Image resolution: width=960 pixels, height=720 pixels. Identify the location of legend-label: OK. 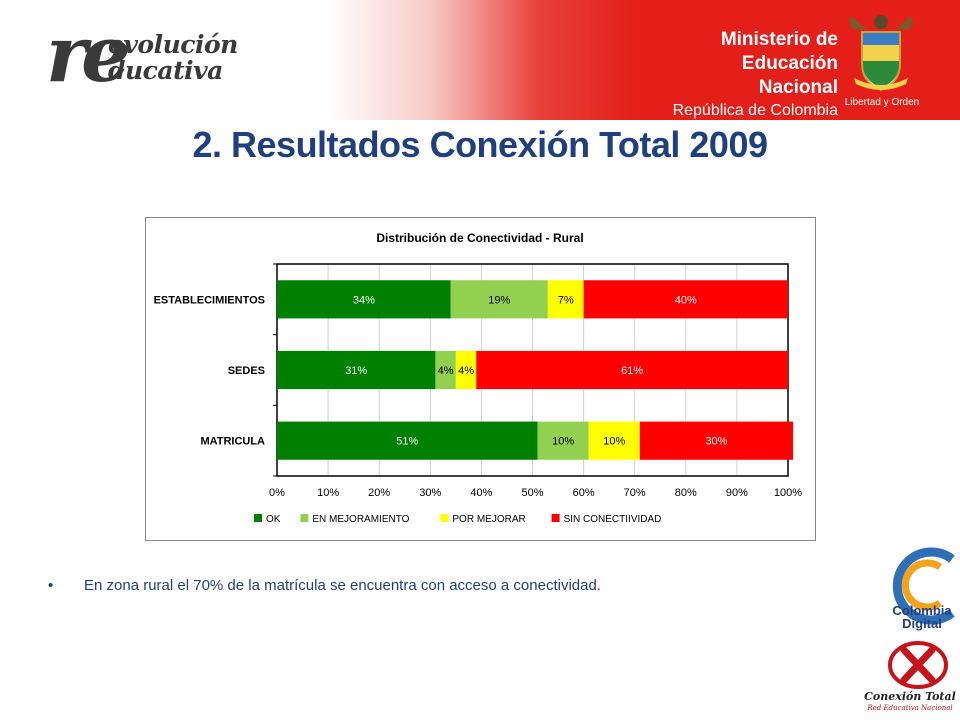
(273, 519).